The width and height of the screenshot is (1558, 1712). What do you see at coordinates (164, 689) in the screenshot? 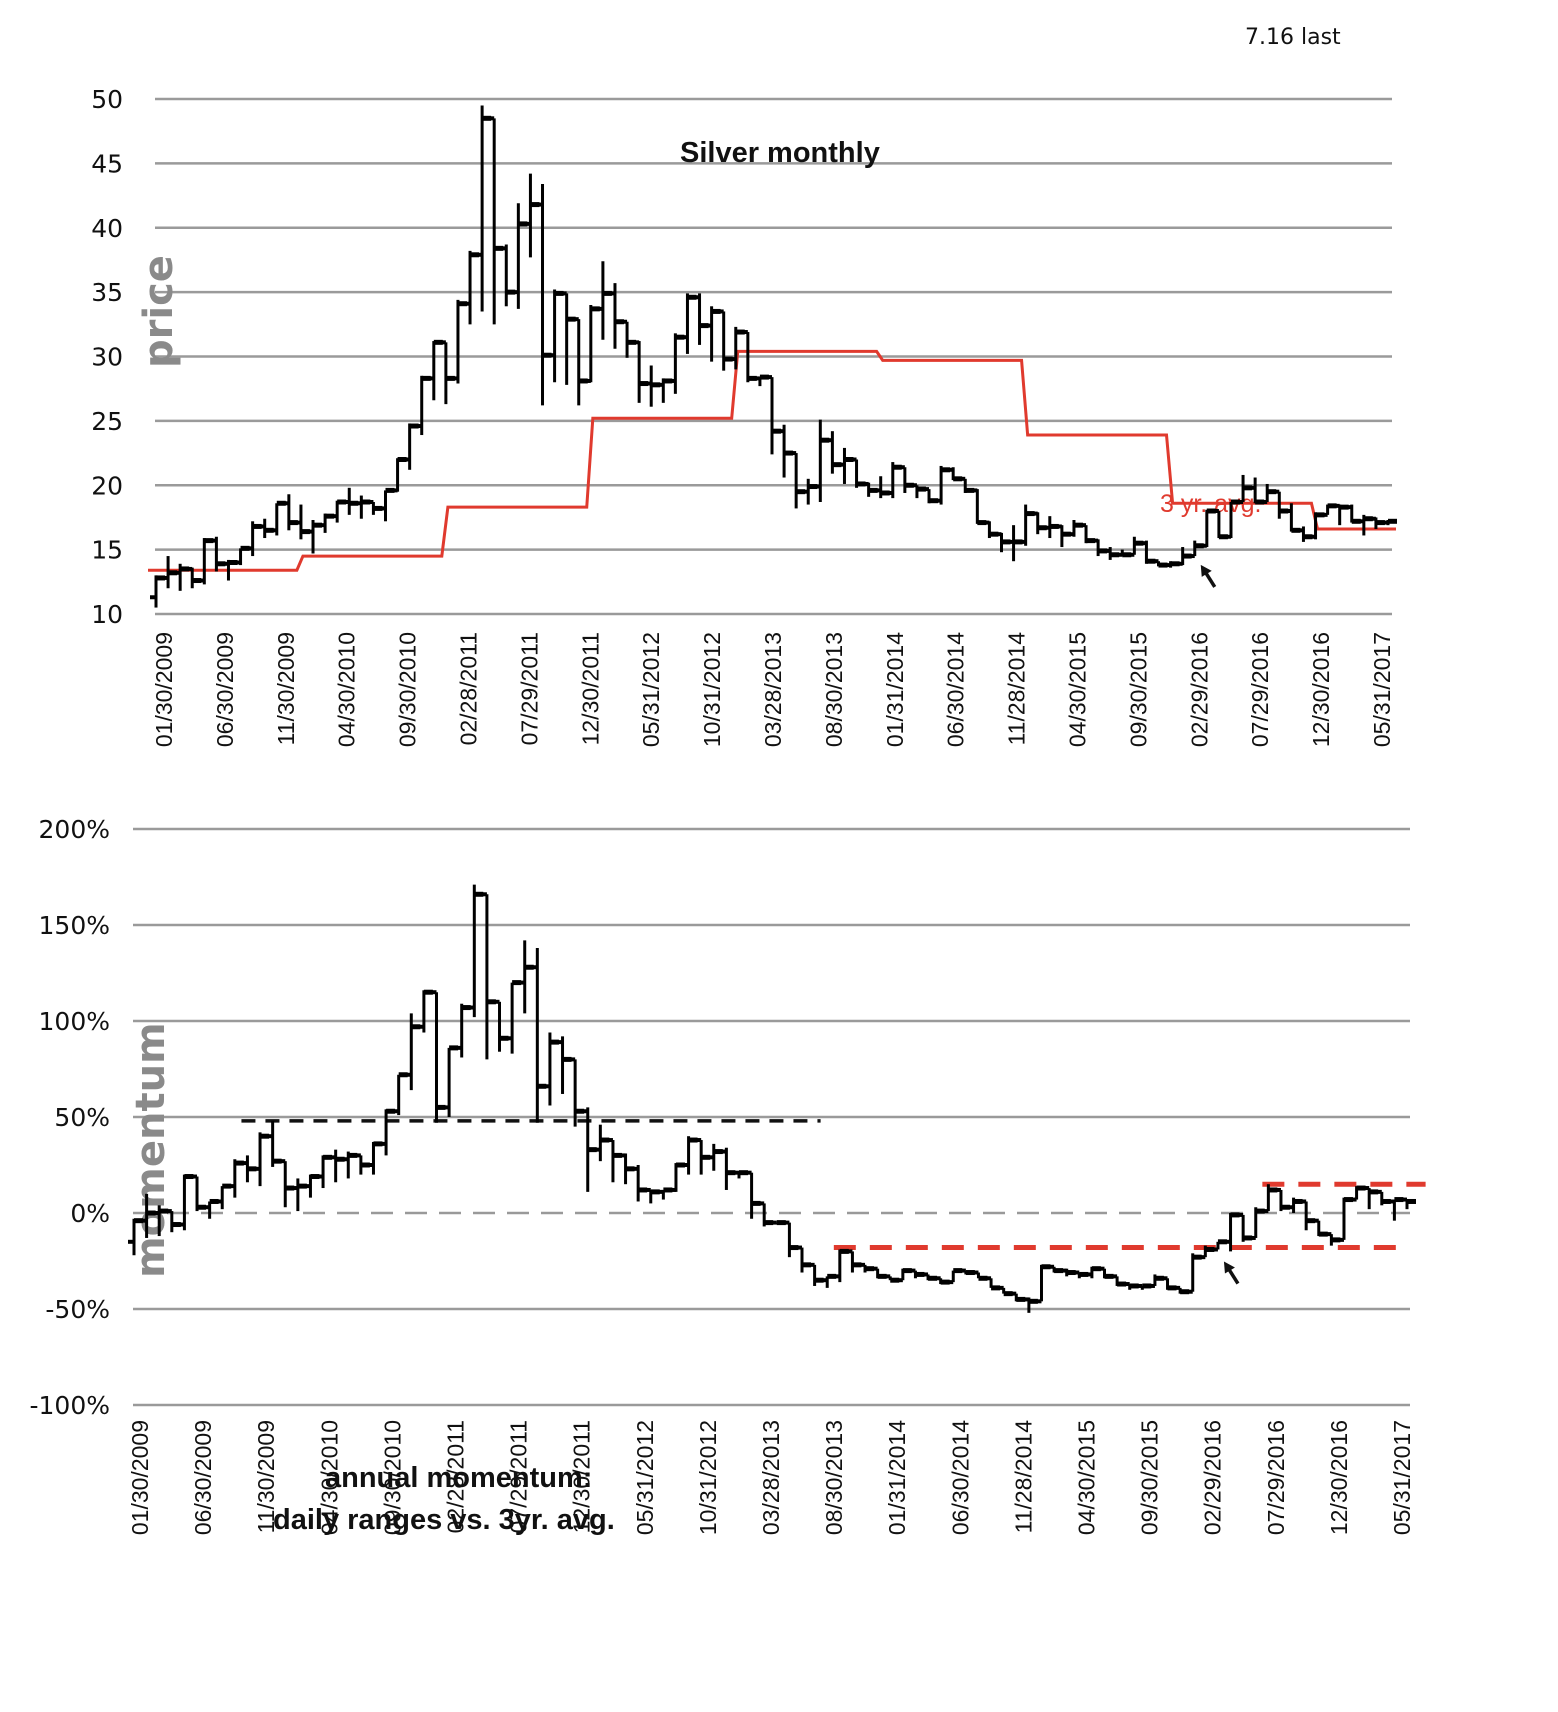
I see `x-tick-label: 01/30/2009` at bounding box center [164, 689].